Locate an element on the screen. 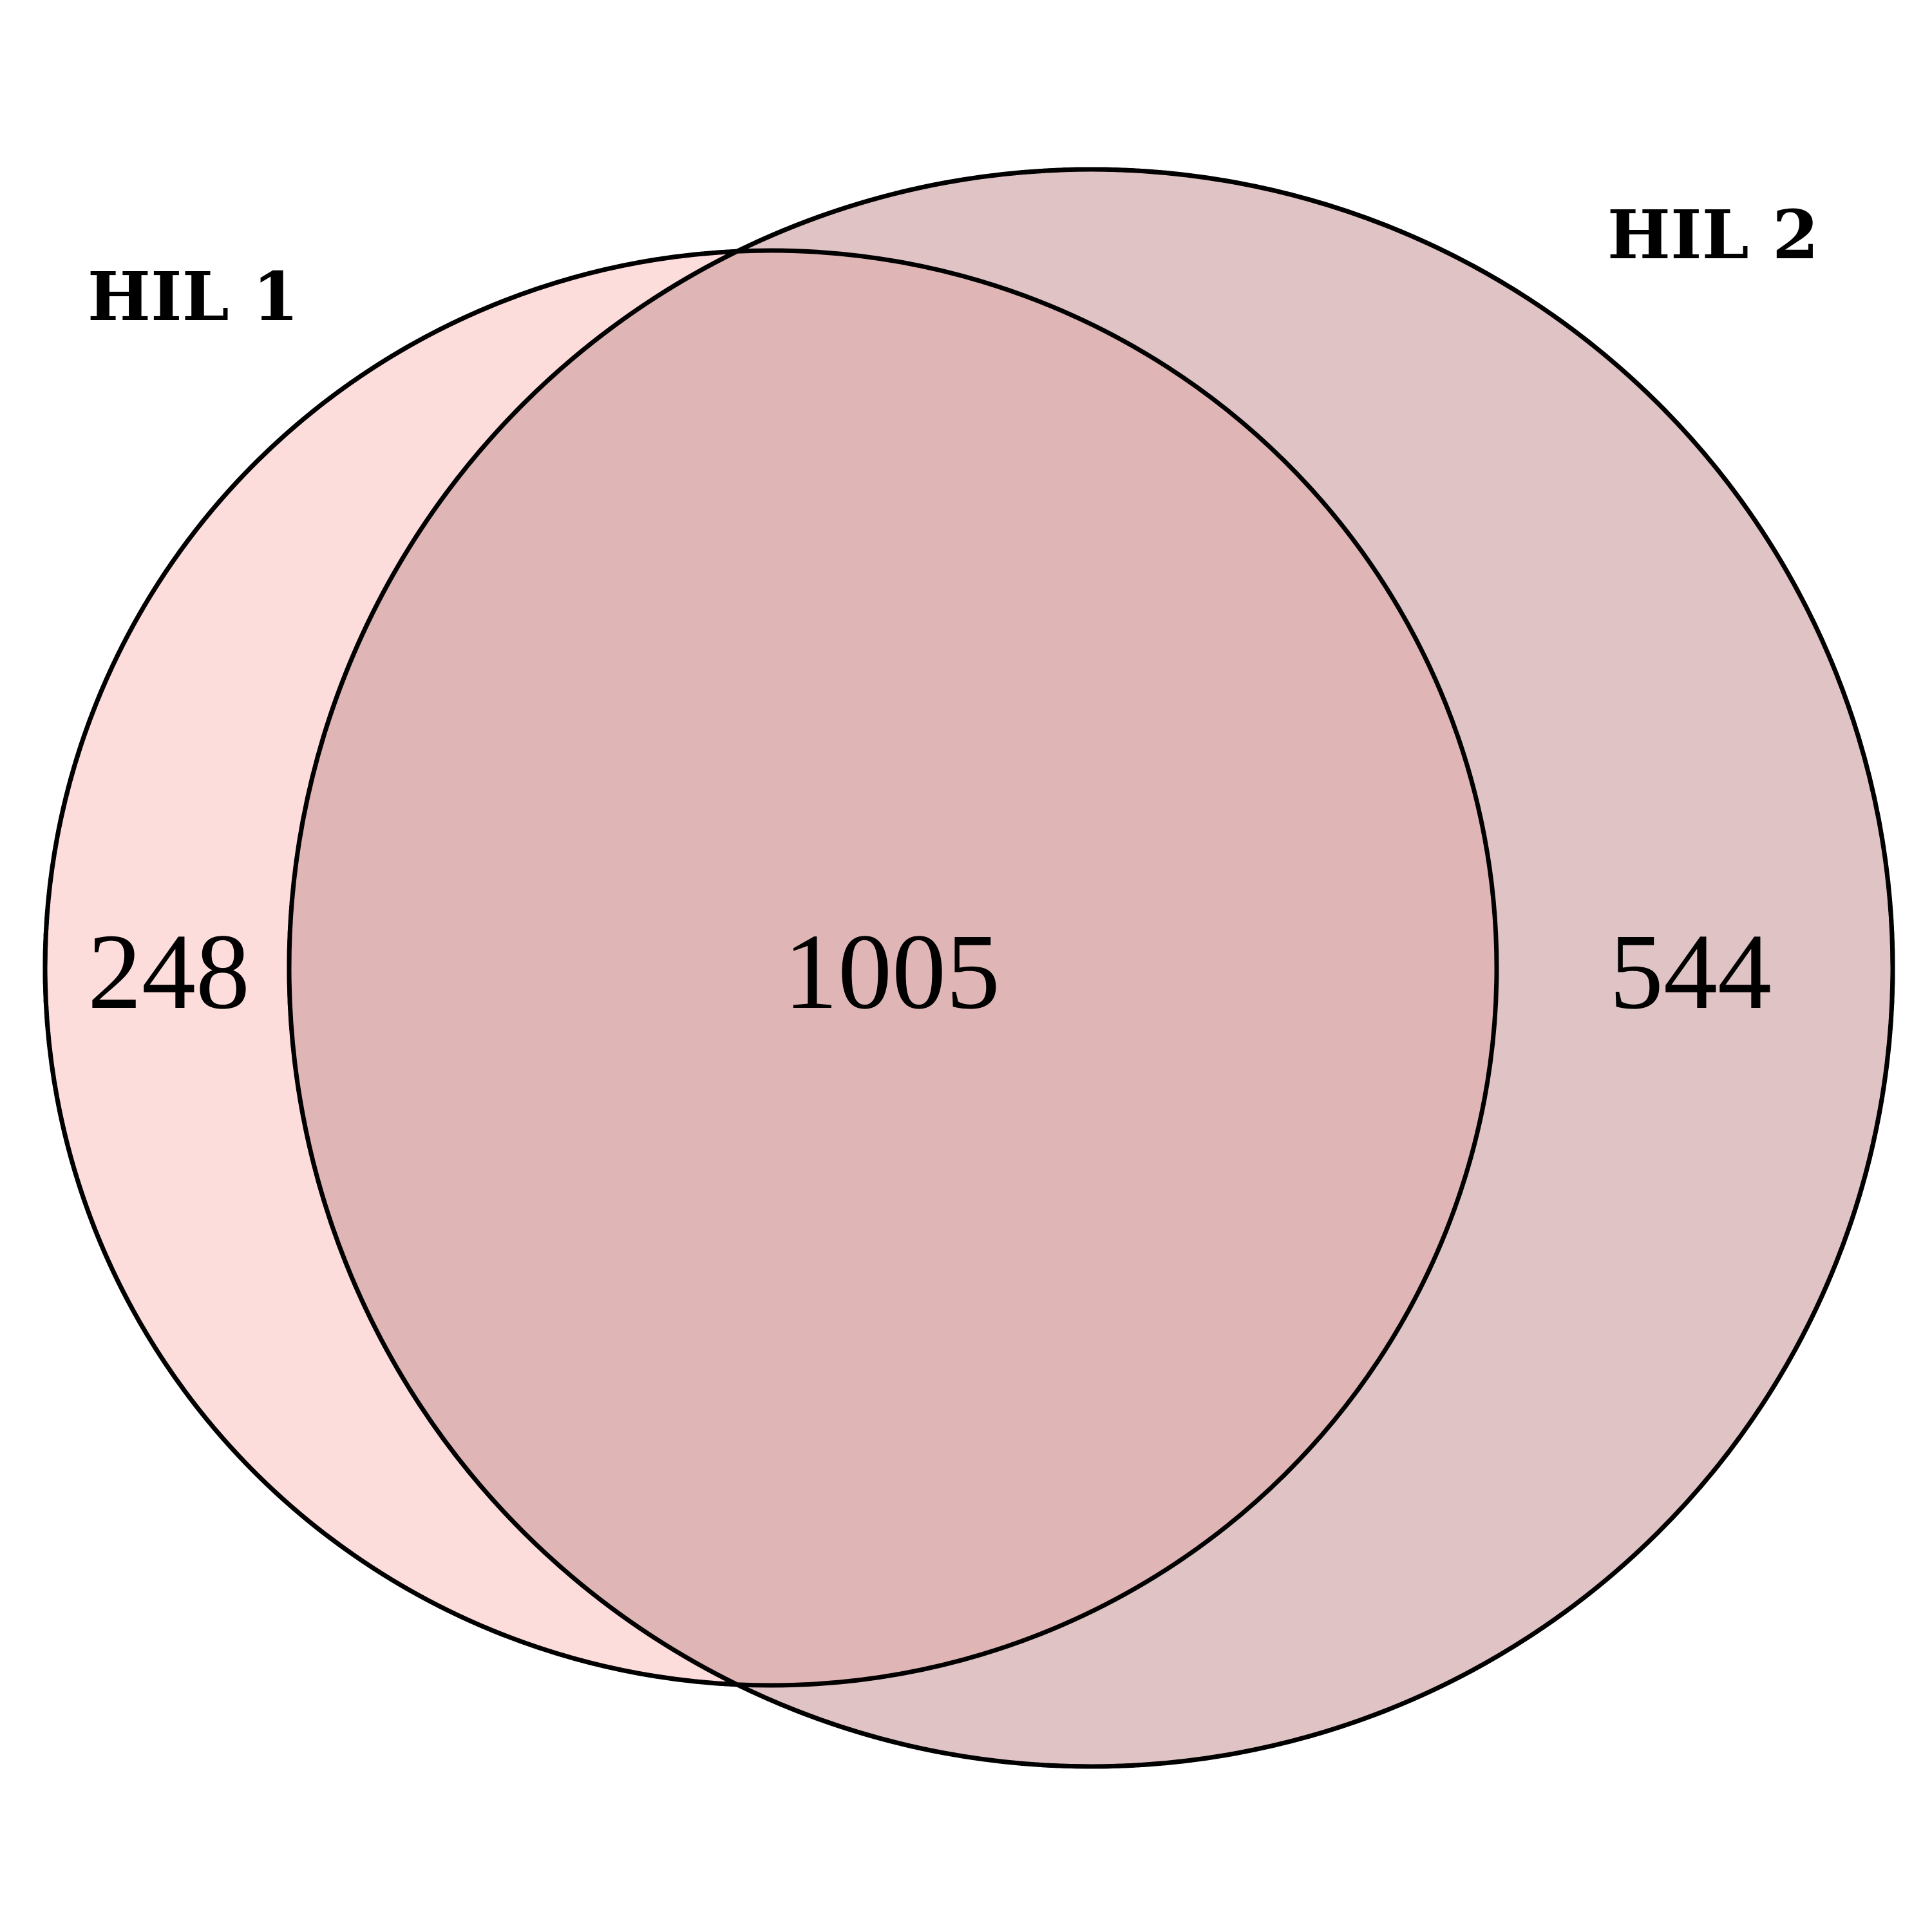 The width and height of the screenshot is (1932, 1932). count-hil2-only: 544 is located at coordinates (1690, 972).